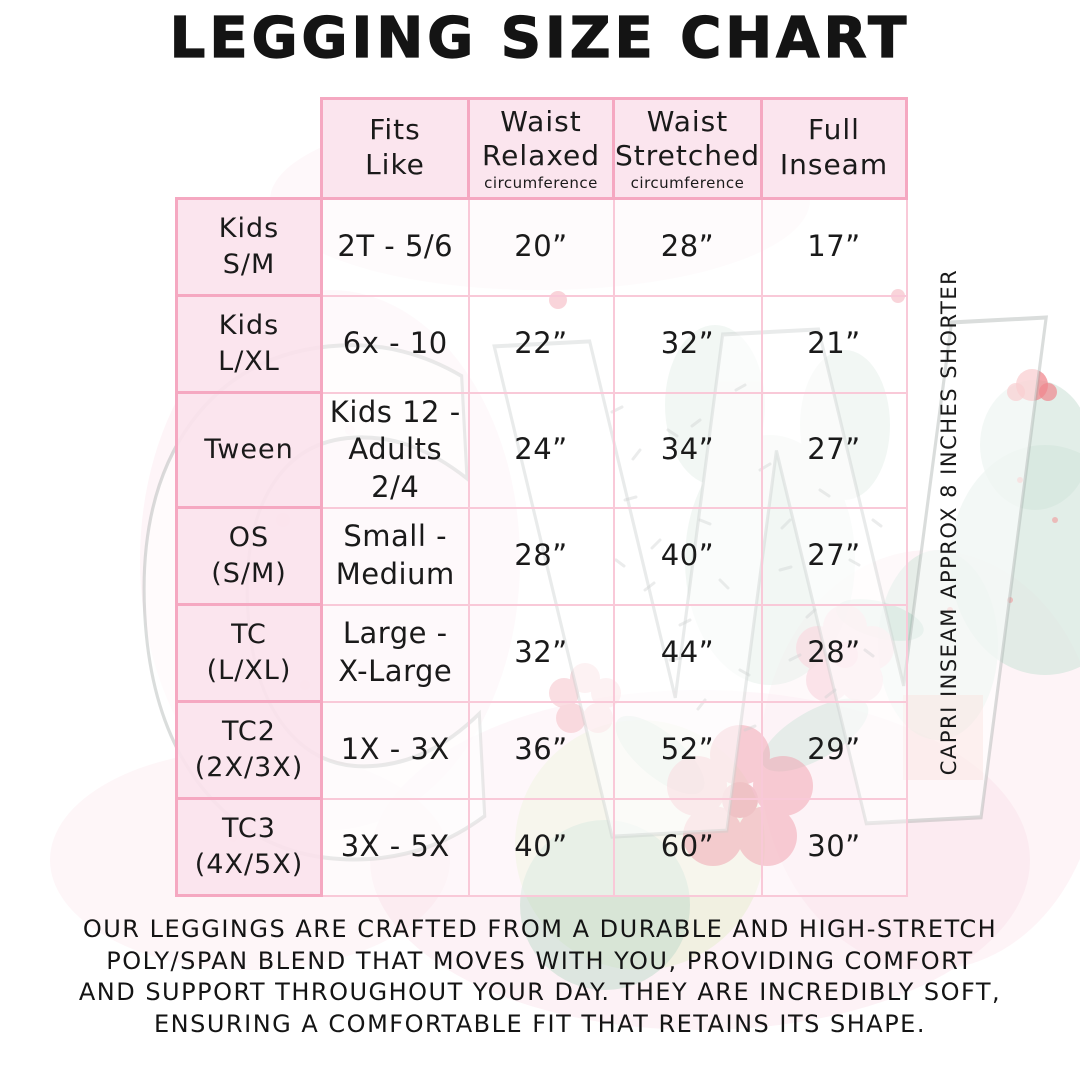  What do you see at coordinates (687, 556) in the screenshot?
I see `waist-stretched-cell: 40”` at bounding box center [687, 556].